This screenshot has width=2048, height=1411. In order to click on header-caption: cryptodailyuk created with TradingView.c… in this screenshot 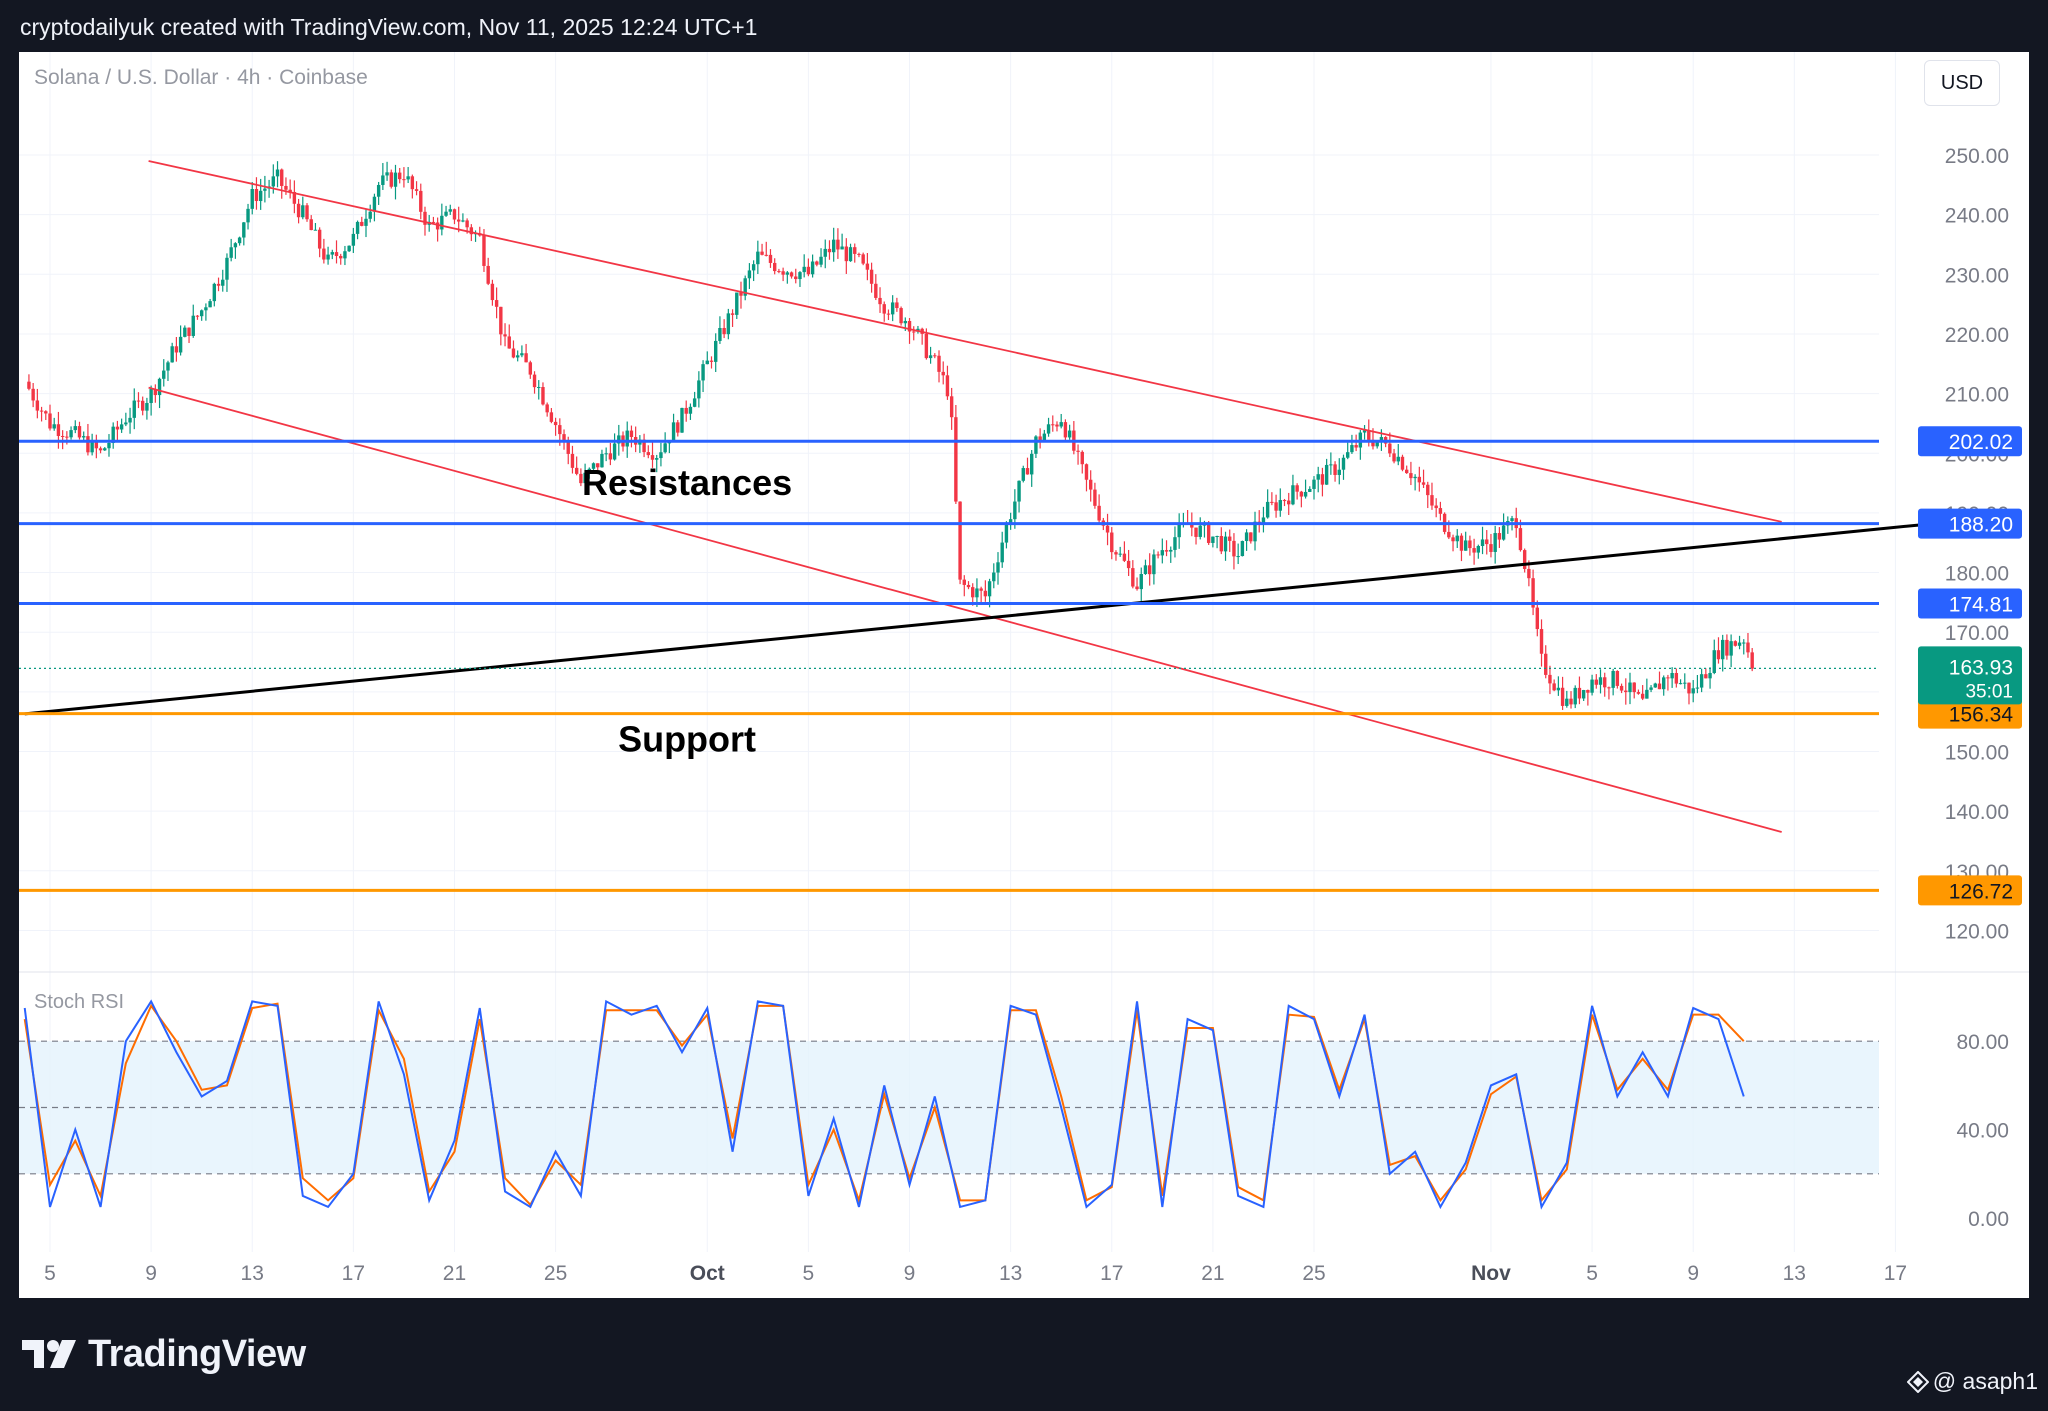, I will do `click(389, 27)`.